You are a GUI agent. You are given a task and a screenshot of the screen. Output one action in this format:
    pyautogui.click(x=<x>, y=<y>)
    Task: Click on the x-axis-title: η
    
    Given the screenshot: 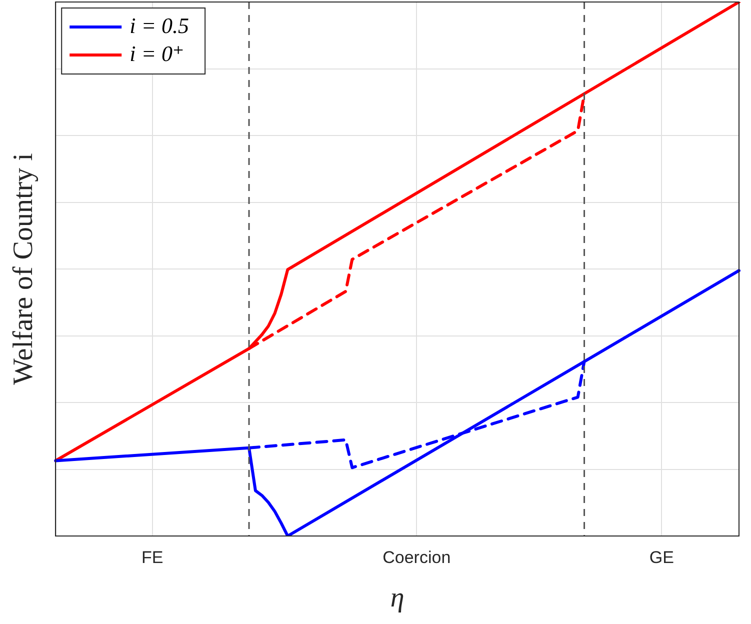 What is the action you would take?
    pyautogui.click(x=397, y=598)
    